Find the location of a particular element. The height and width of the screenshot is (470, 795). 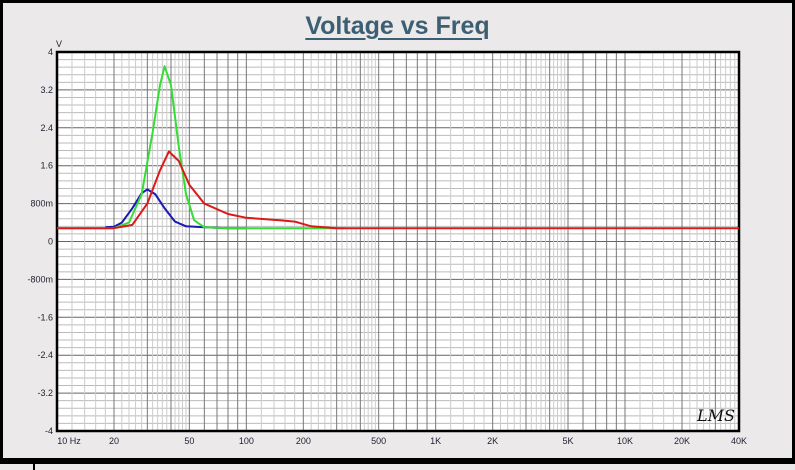

y-tick-label: 0 is located at coordinates (50, 242).